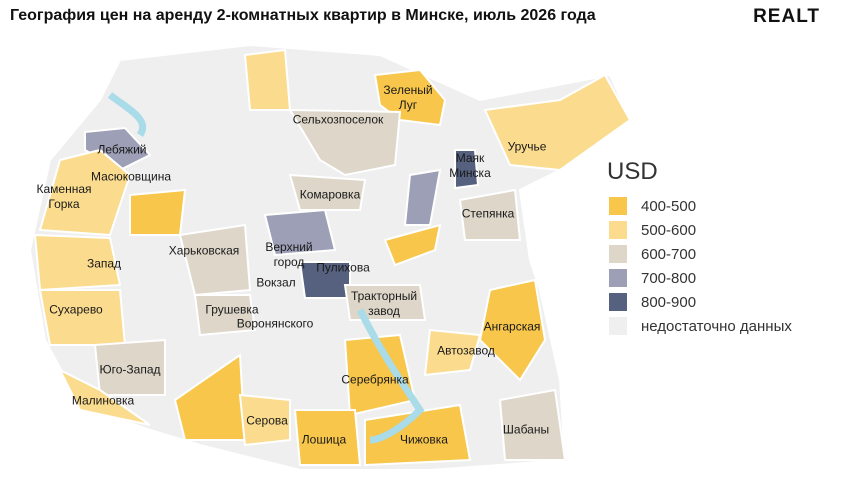  Describe the element at coordinates (527, 146) in the screenshot. I see `district-label: Уручье` at that location.